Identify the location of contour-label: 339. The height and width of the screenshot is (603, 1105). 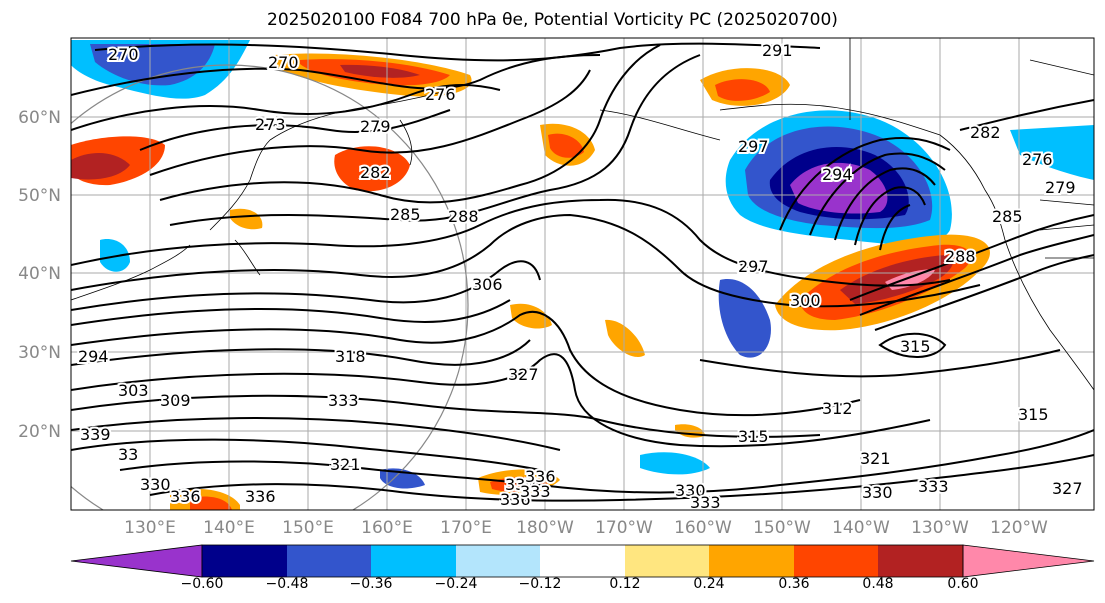
(95, 434).